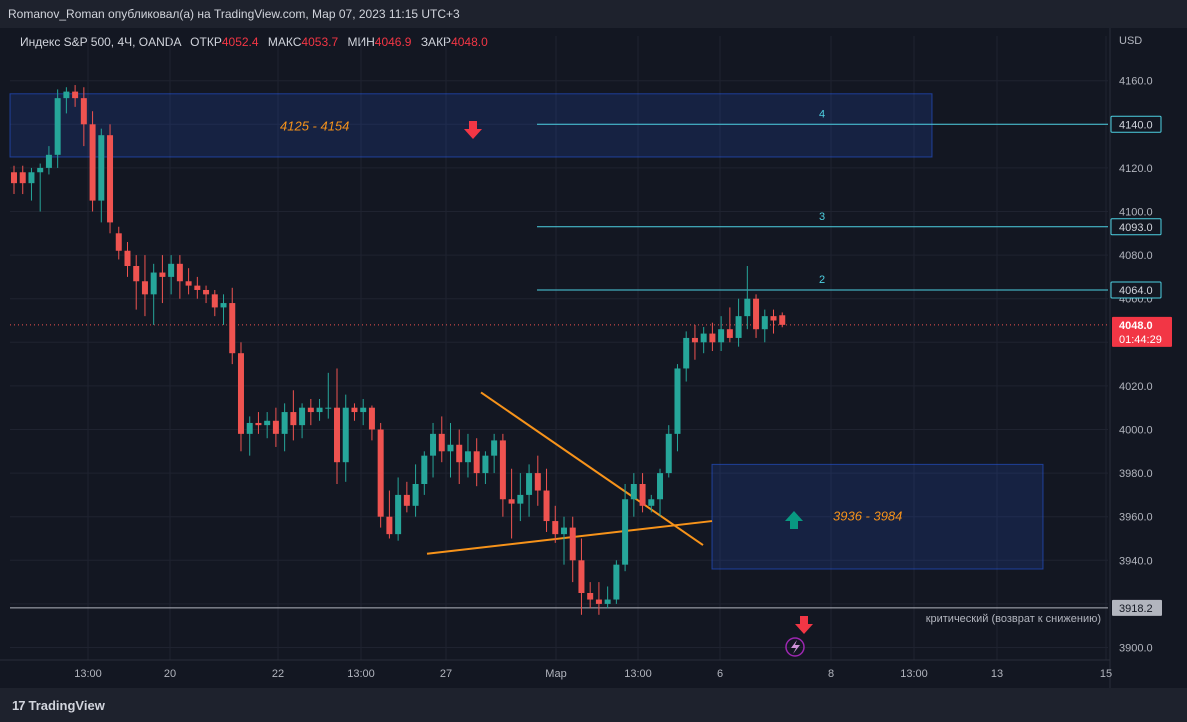 Image resolution: width=1187 pixels, height=722 pixels. What do you see at coordinates (1136, 326) in the screenshot?
I see `current-price-value: 4048.0` at bounding box center [1136, 326].